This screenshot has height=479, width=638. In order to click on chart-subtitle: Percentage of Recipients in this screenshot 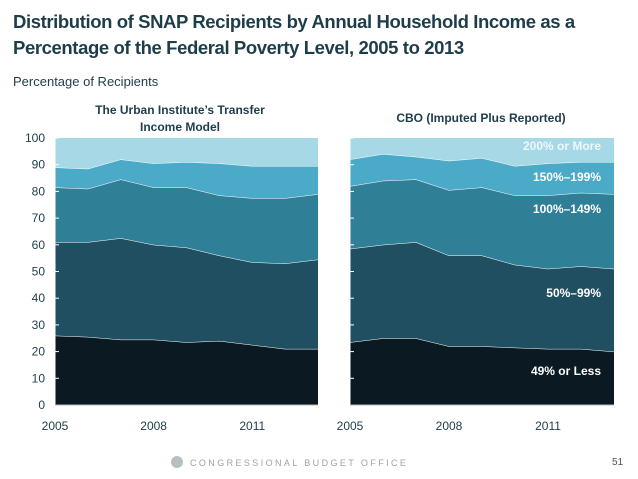, I will do `click(86, 81)`.